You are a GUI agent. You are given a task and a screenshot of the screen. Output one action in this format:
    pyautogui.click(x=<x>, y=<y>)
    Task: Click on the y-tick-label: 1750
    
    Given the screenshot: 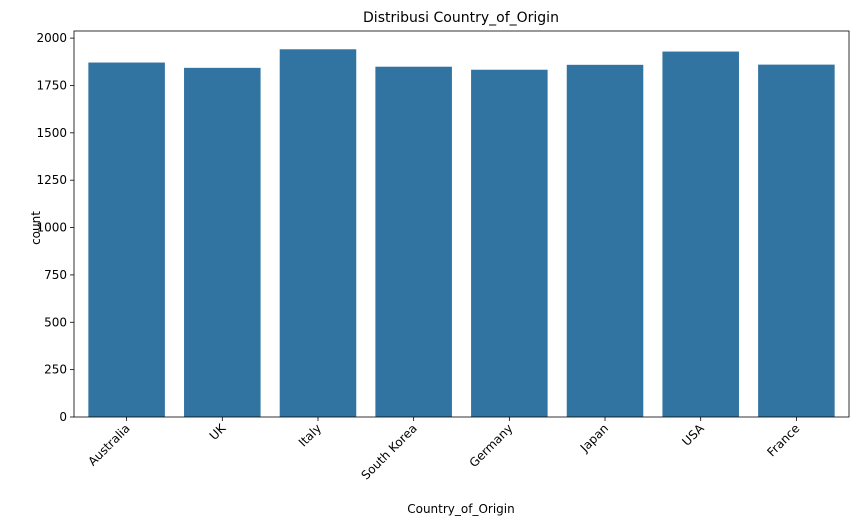 What is the action you would take?
    pyautogui.click(x=51, y=85)
    